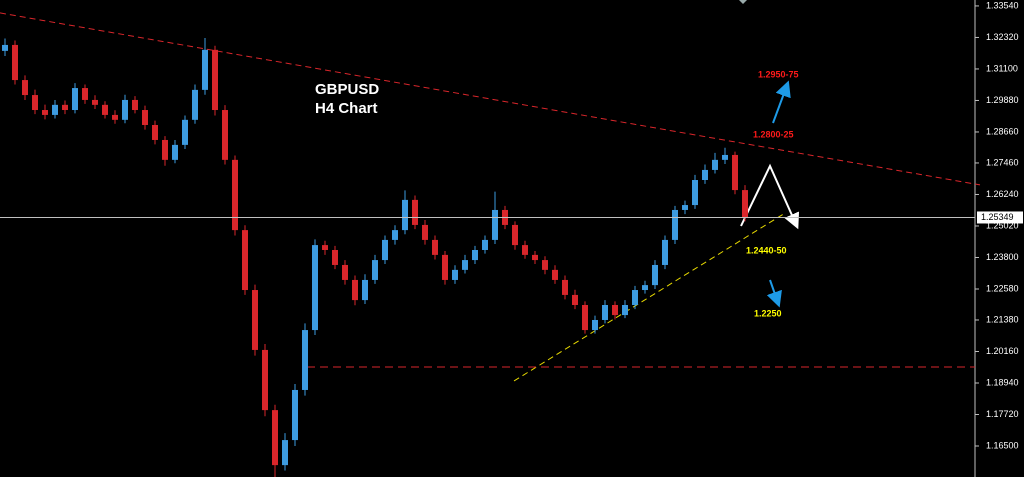 Image resolution: width=1024 pixels, height=477 pixels. What do you see at coordinates (347, 89) in the screenshot?
I see `chart-title: GBPUSD` at bounding box center [347, 89].